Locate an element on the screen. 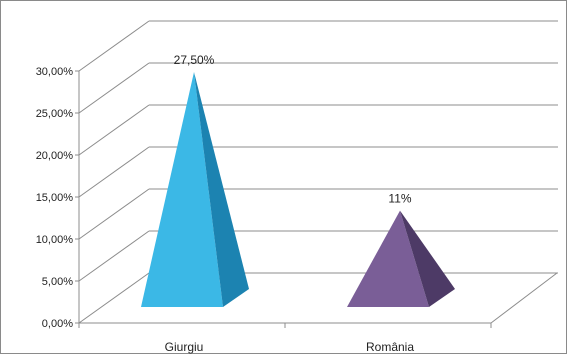 This screenshot has height=355, width=567. floor-right-edge is located at coordinates (524, 298).